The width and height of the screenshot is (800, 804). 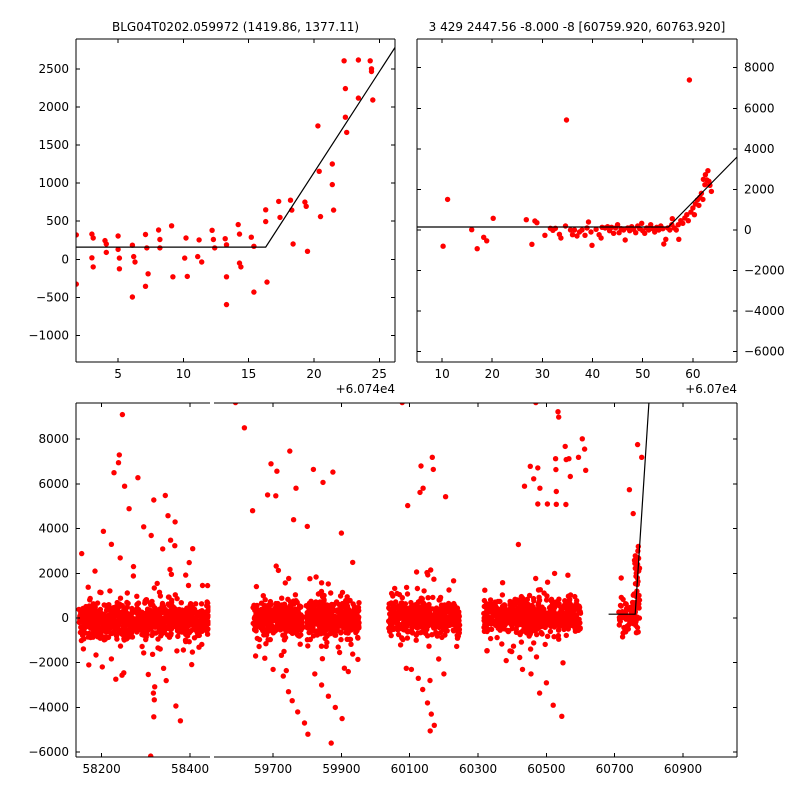 I want to click on axes-frame, so click(x=142, y=580).